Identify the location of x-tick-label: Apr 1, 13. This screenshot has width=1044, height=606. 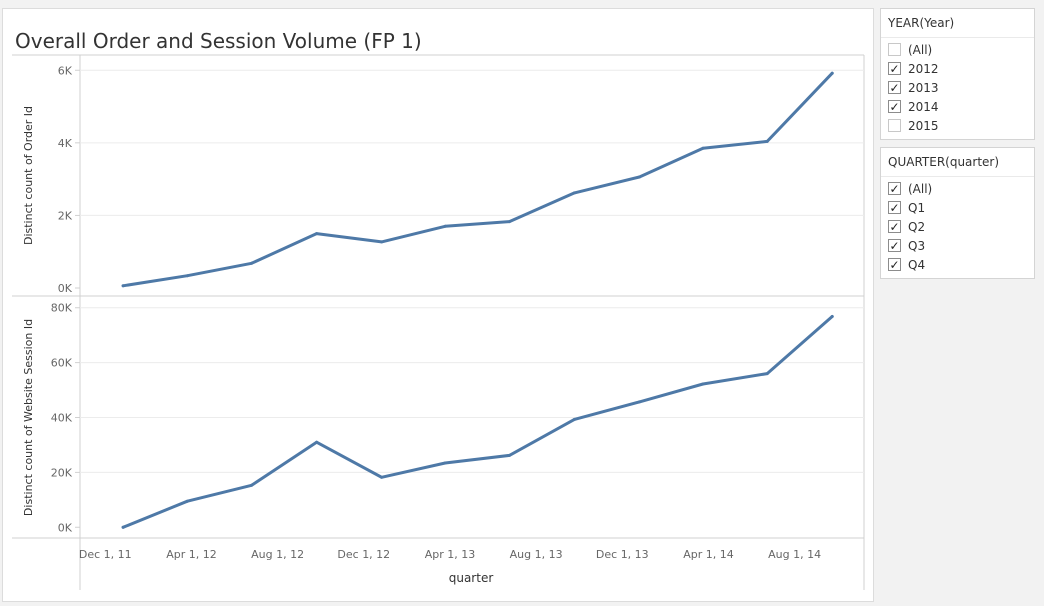
(450, 554).